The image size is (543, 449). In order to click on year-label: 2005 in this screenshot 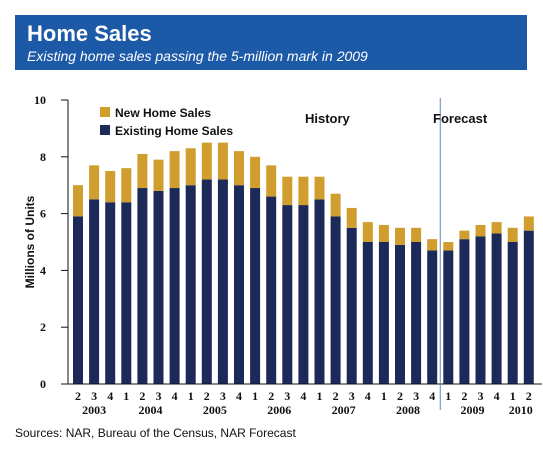, I will do `click(215, 410)`.